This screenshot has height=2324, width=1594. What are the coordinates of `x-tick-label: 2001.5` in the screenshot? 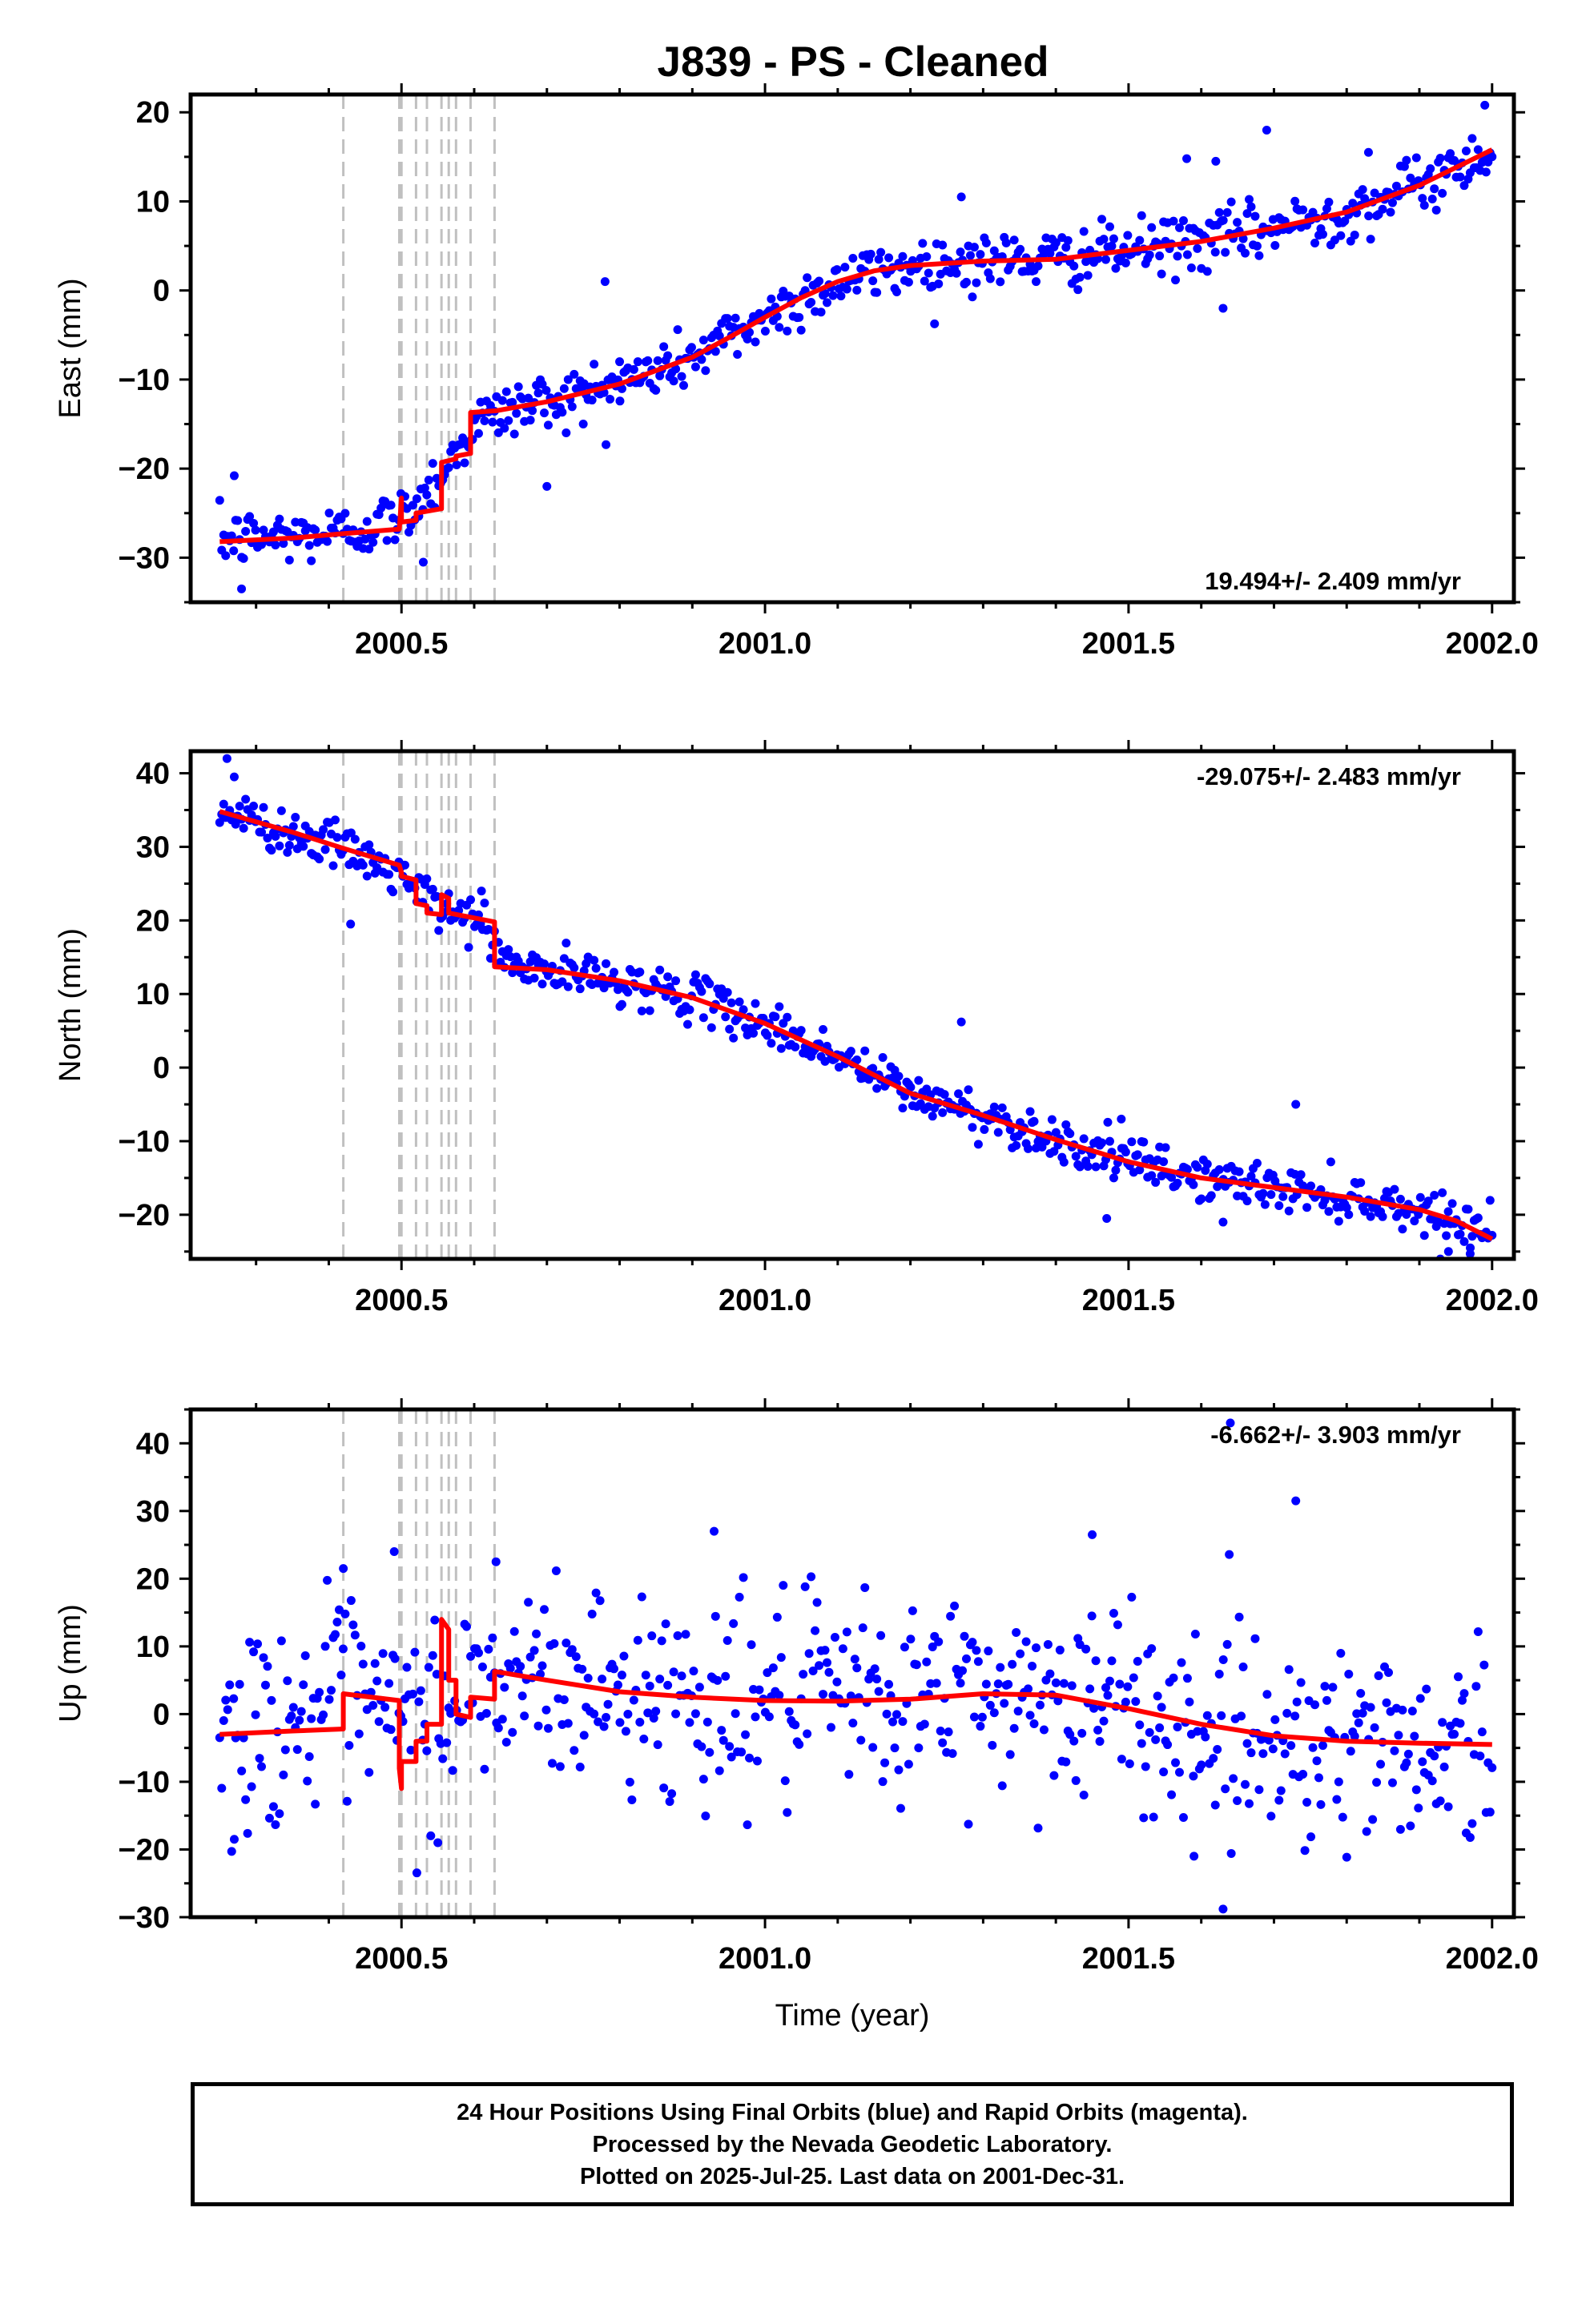 It's located at (1128, 1300).